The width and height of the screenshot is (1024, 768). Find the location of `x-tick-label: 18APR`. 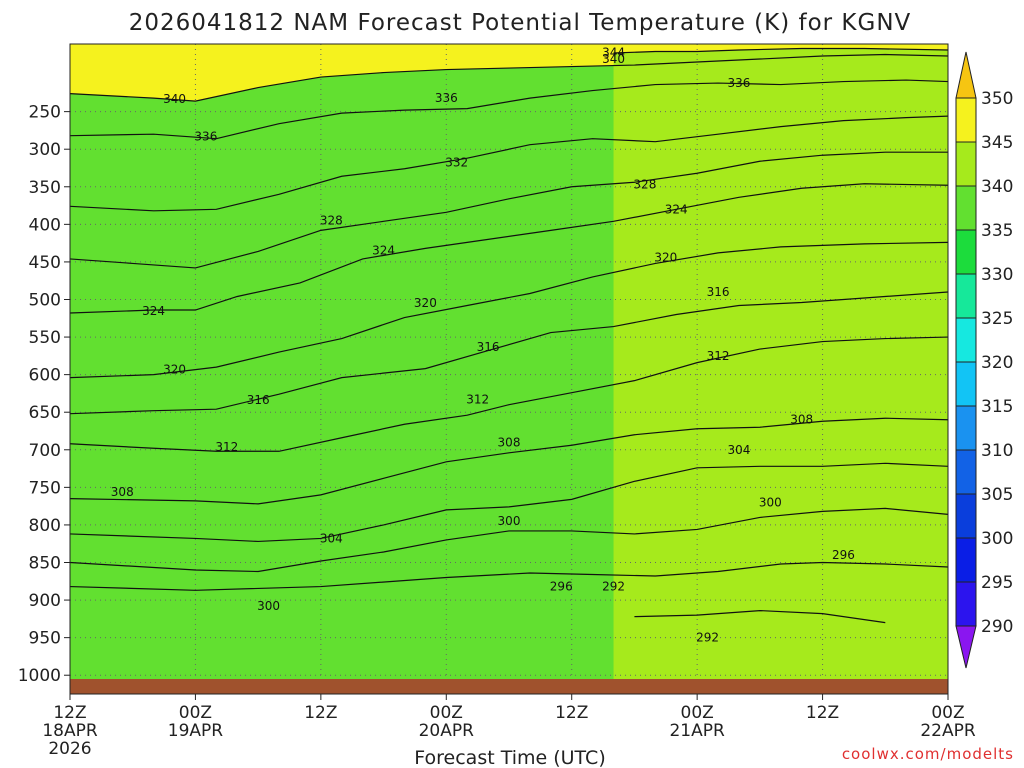

x-tick-label: 18APR is located at coordinates (70, 731).